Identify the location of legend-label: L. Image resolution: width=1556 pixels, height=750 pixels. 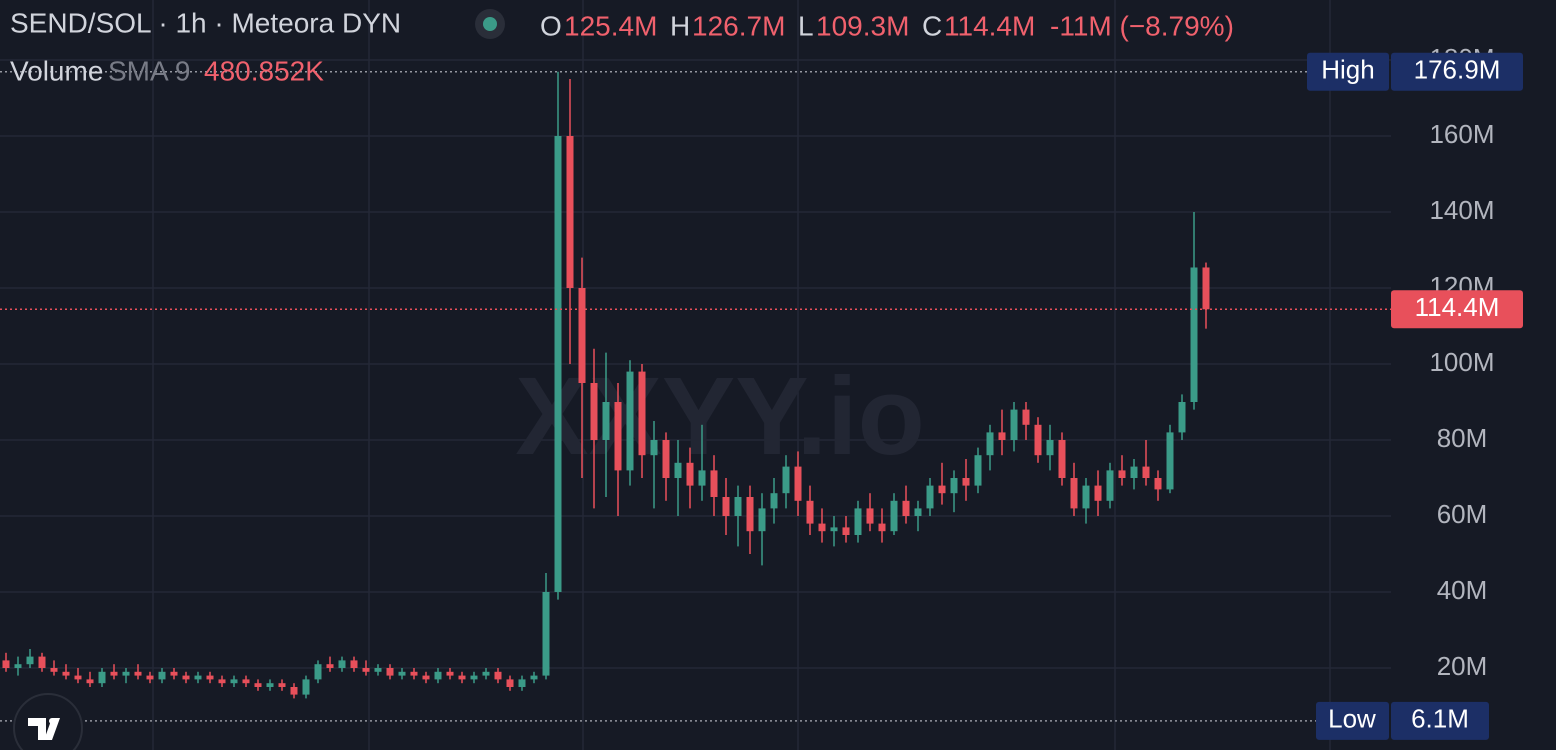
(806, 25).